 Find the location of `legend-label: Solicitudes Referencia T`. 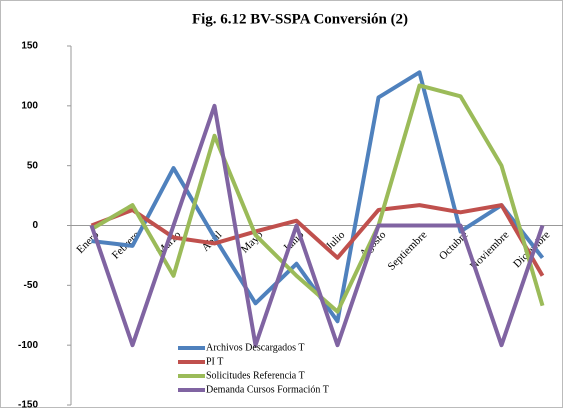

legend-label: Solicitudes Referencia T is located at coordinates (255, 375).